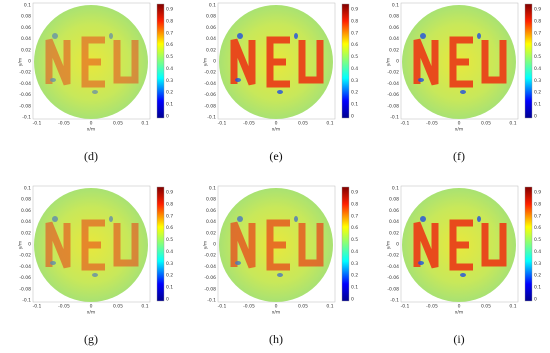 The image size is (550, 353). Describe the element at coordinates (91, 339) in the screenshot. I see `panel-label: (g)` at that location.